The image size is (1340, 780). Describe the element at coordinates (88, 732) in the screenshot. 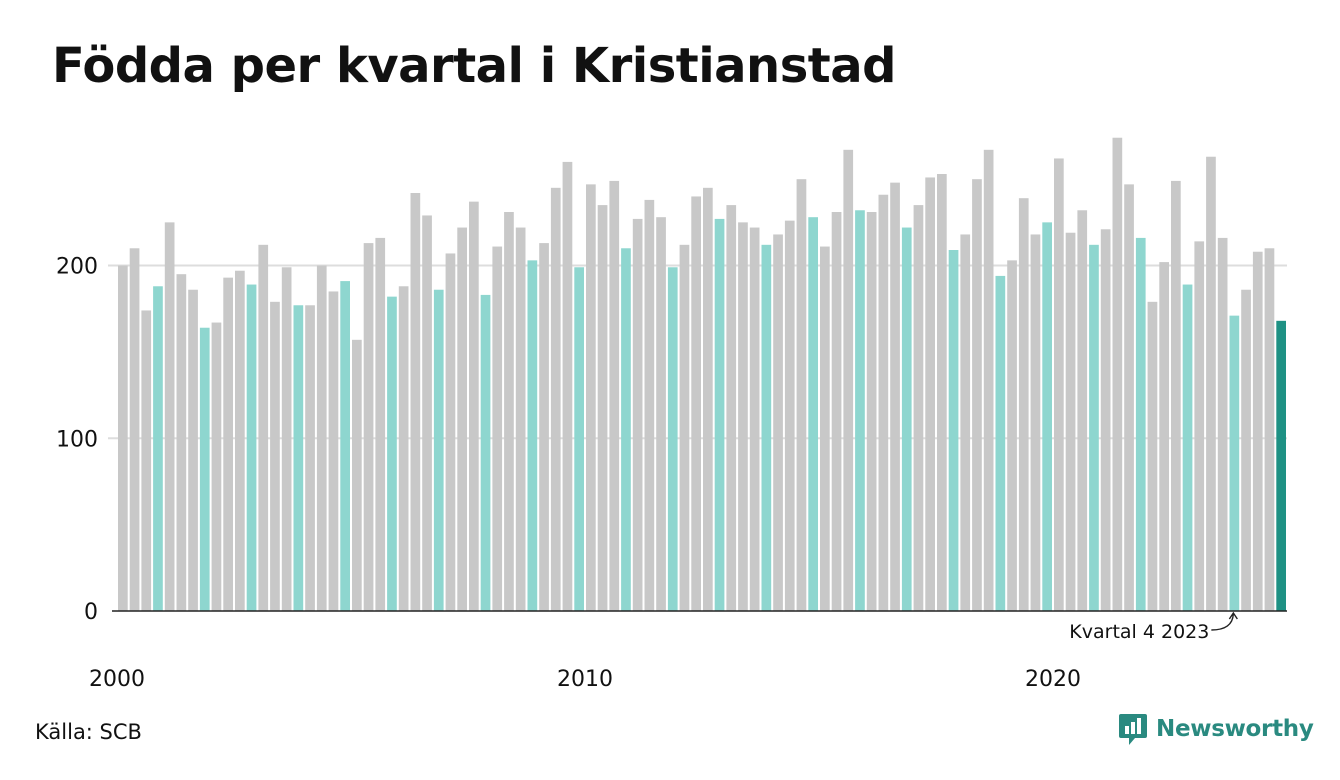

I see `source-note: Källa: SCB` at that location.